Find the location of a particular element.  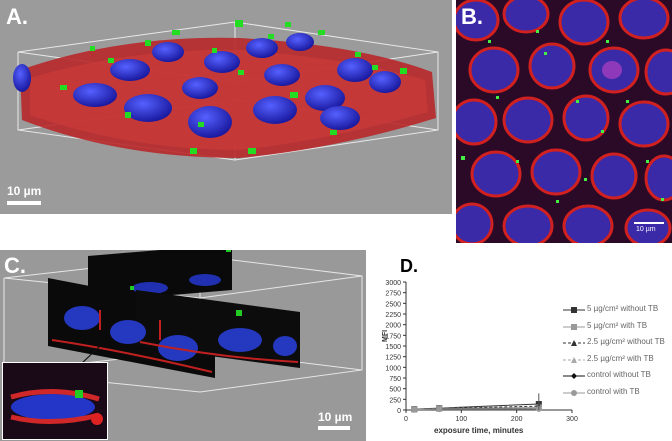

legend-entry: control without TB is located at coordinates (619, 374).